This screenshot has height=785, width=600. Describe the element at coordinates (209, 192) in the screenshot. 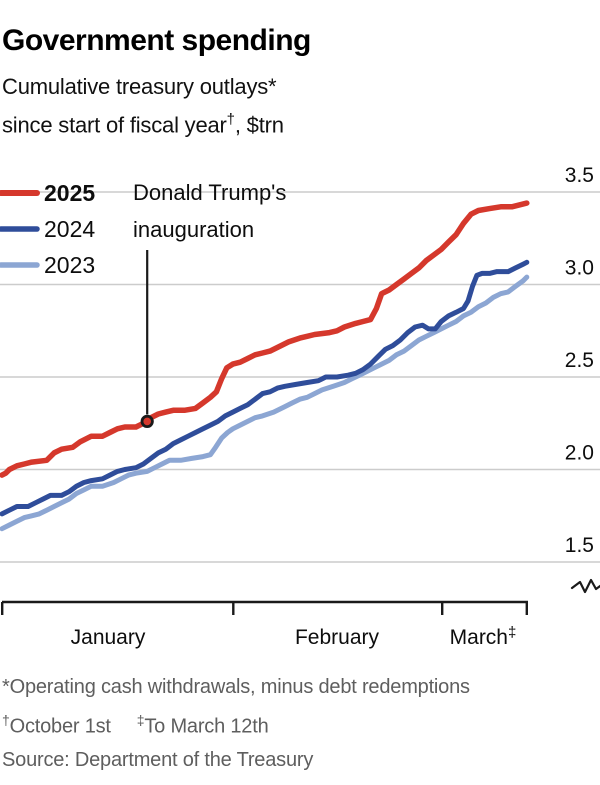

I see `annotation-text-line1: Donald Trump's` at that location.